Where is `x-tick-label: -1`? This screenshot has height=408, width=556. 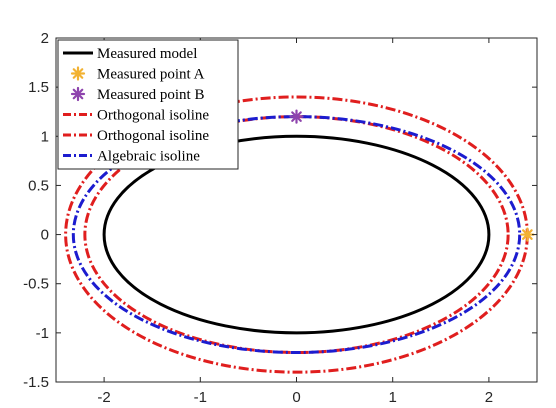 x-tick-label: -1 is located at coordinates (200, 397).